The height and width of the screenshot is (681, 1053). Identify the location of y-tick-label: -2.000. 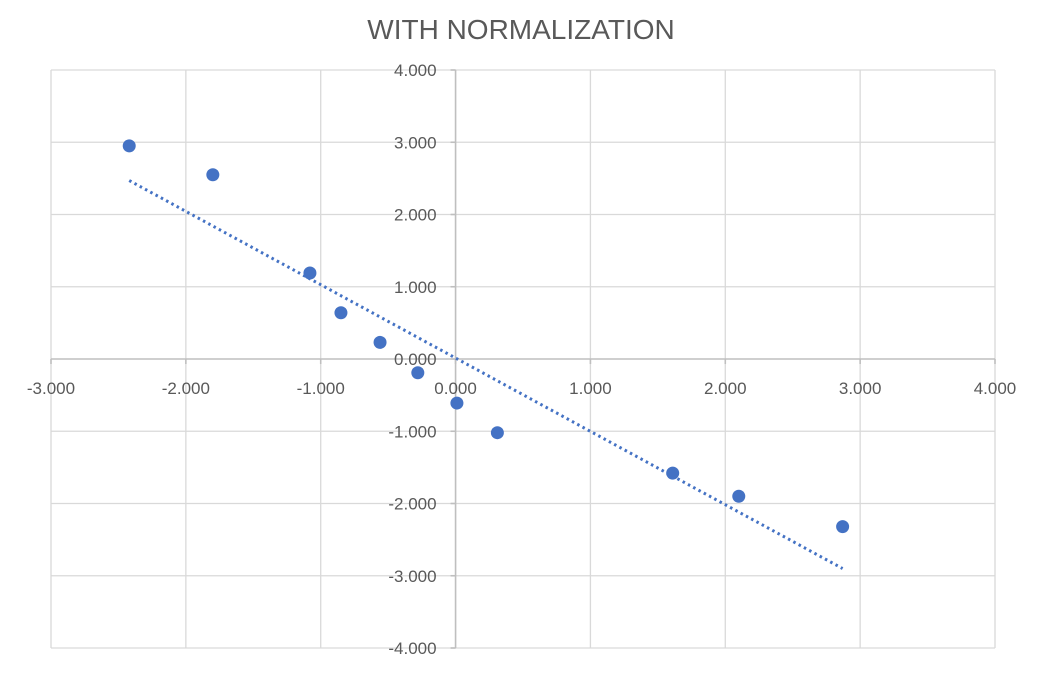
(412, 504).